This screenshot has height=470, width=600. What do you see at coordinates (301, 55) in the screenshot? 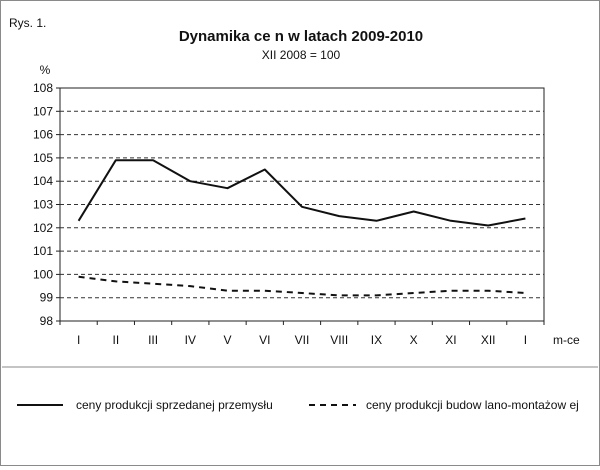
I see `chart-subtitle: XII 2008 = 100` at bounding box center [301, 55].